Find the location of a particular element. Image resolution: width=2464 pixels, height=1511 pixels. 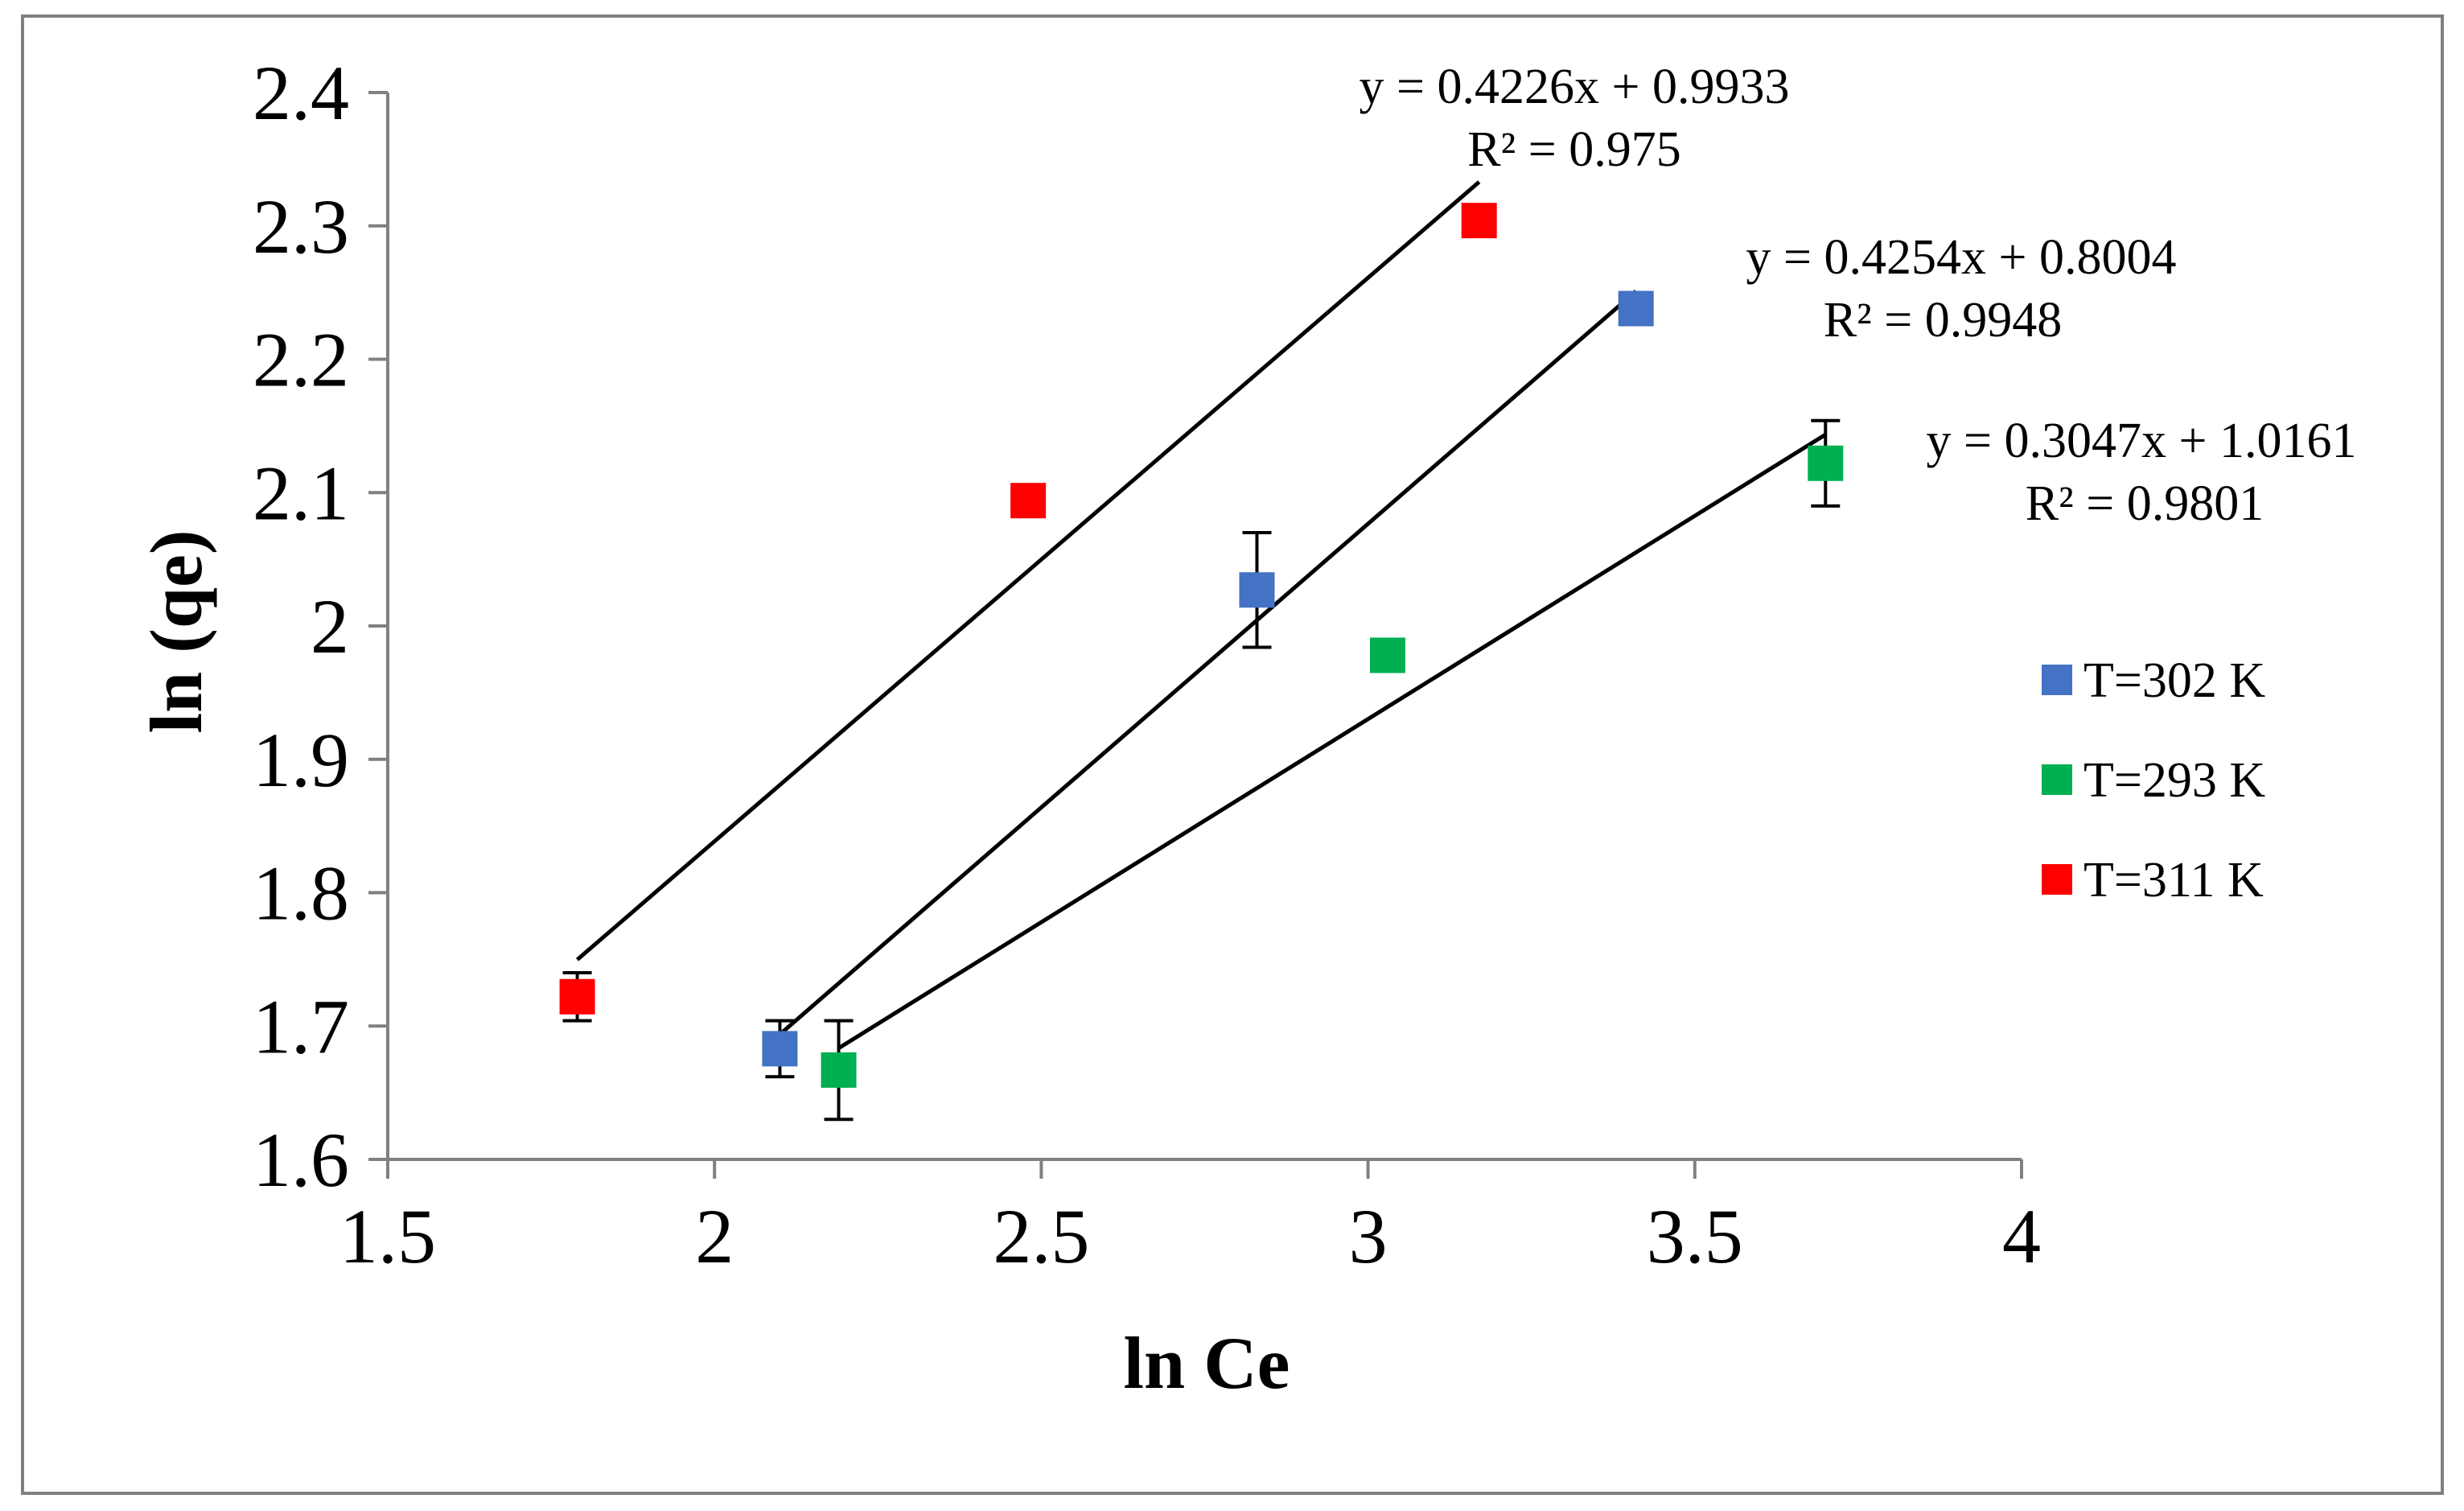

x-tick-label: 2 is located at coordinates (714, 1236).